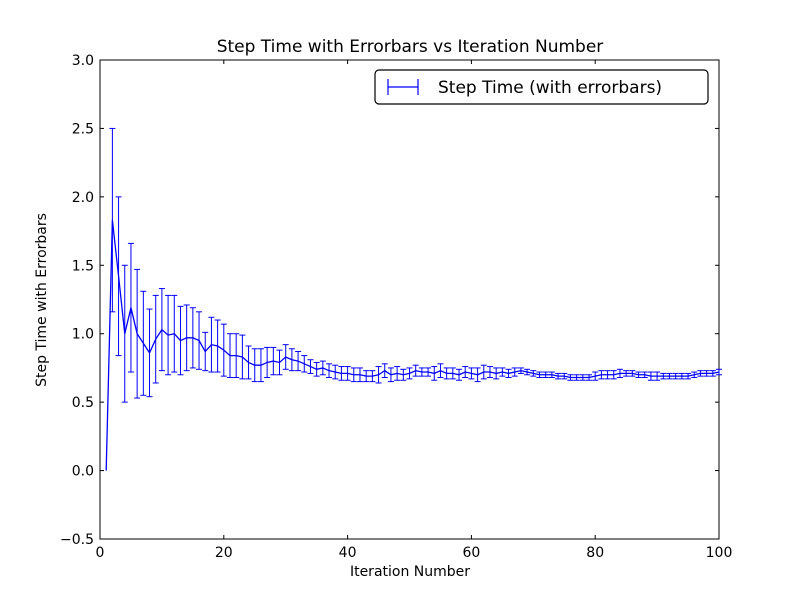 This screenshot has width=800, height=600. I want to click on y-tick-label: 2.5, so click(83, 129).